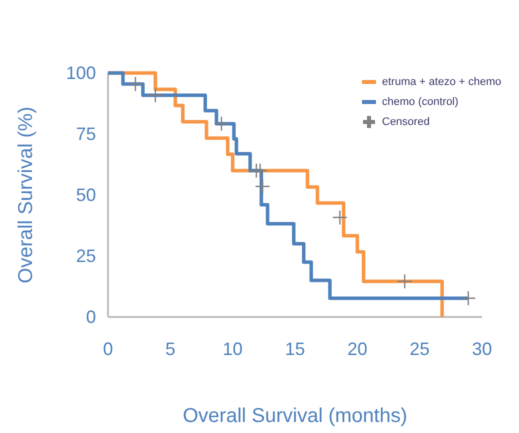 The height and width of the screenshot is (433, 519). I want to click on x-tick-label: 5, so click(170, 349).